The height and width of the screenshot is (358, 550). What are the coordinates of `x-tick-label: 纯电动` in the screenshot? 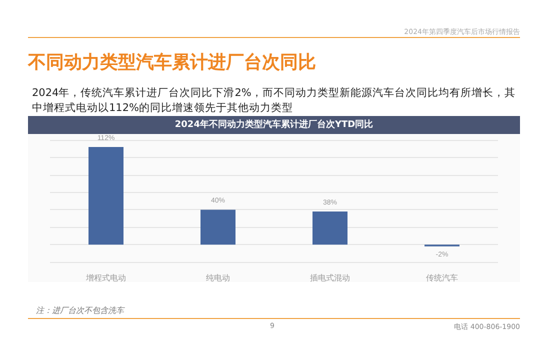 It's located at (218, 278).